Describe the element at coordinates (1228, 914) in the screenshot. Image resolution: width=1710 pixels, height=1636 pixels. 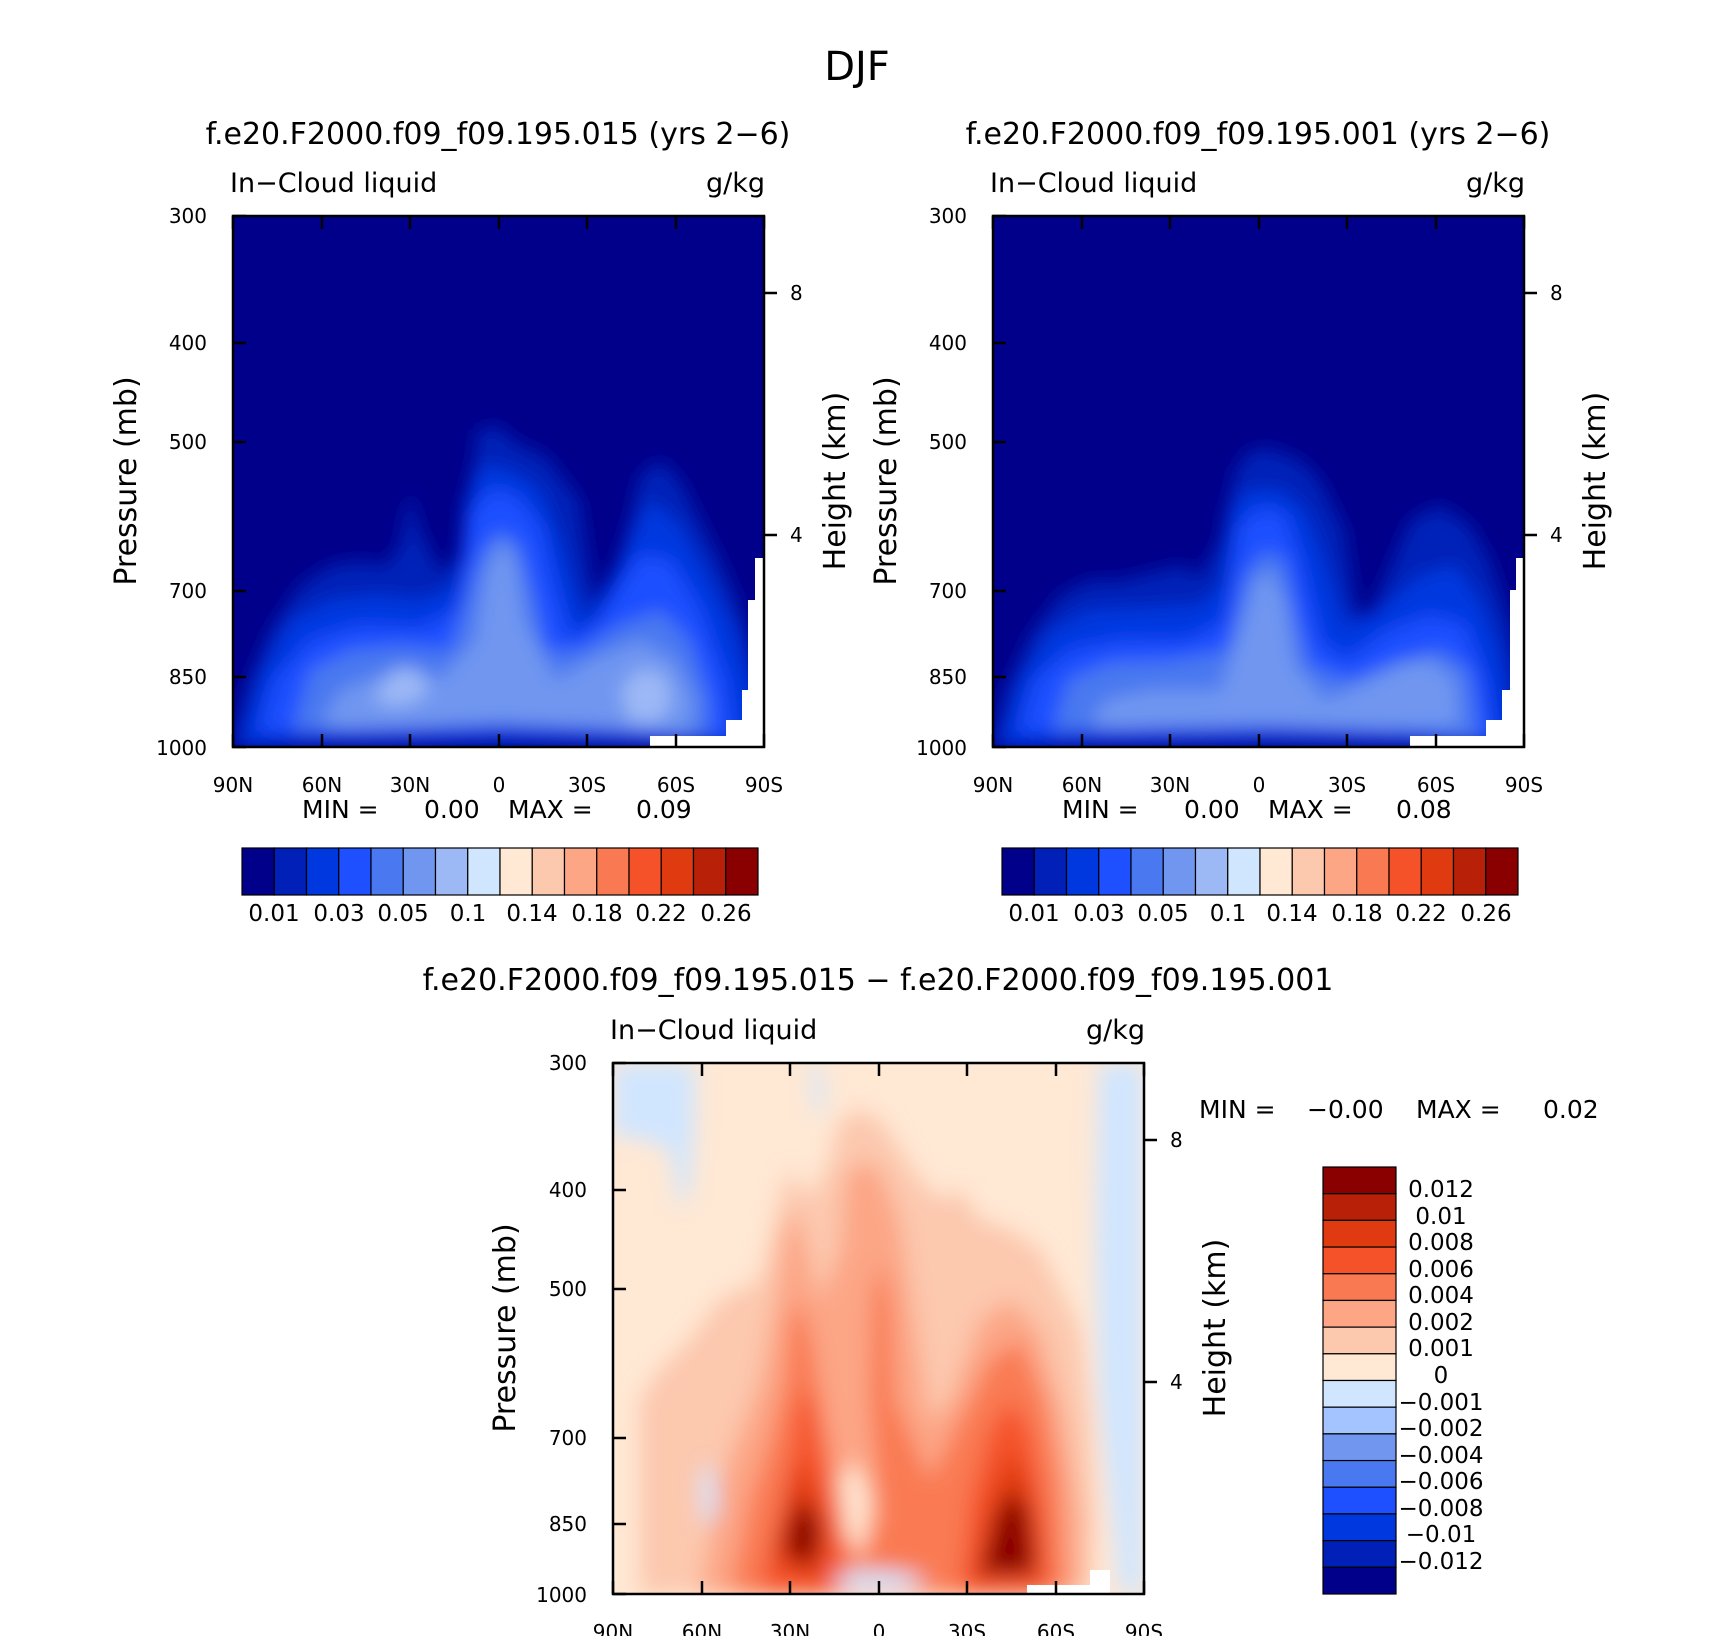
I see `panel-b-cbar-label-3: 0.1` at that location.